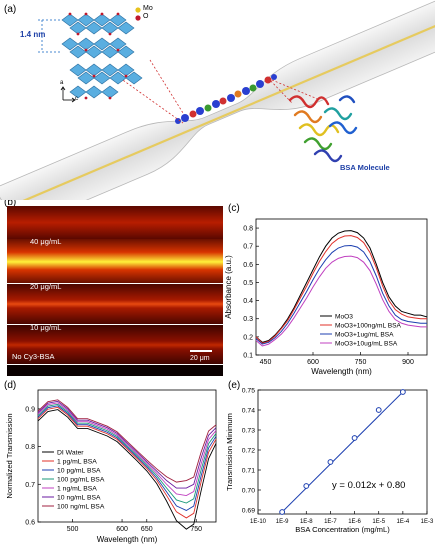 The image size is (435, 550). I want to click on panel-b-label: (b), so click(10, 202).